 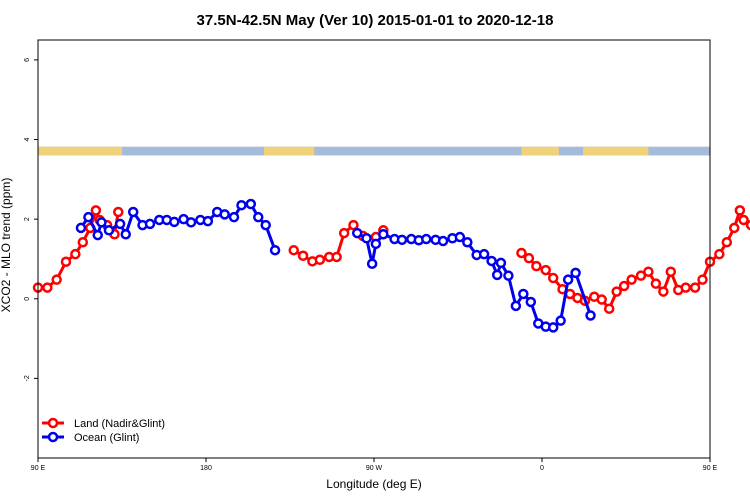 I want to click on land-ocean-strip, so click(x=374, y=151).